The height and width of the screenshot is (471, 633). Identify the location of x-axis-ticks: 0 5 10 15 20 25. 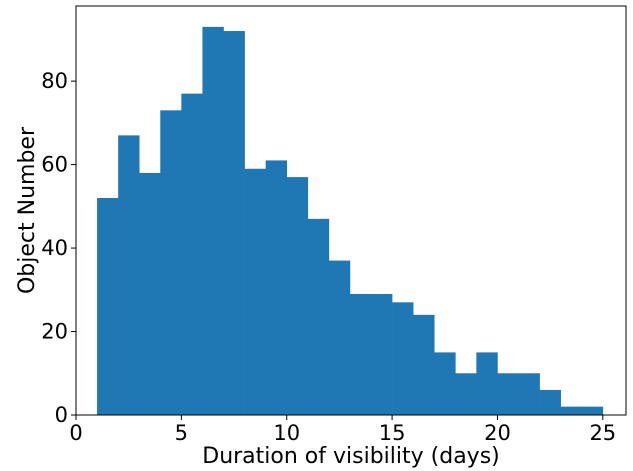
(342, 430).